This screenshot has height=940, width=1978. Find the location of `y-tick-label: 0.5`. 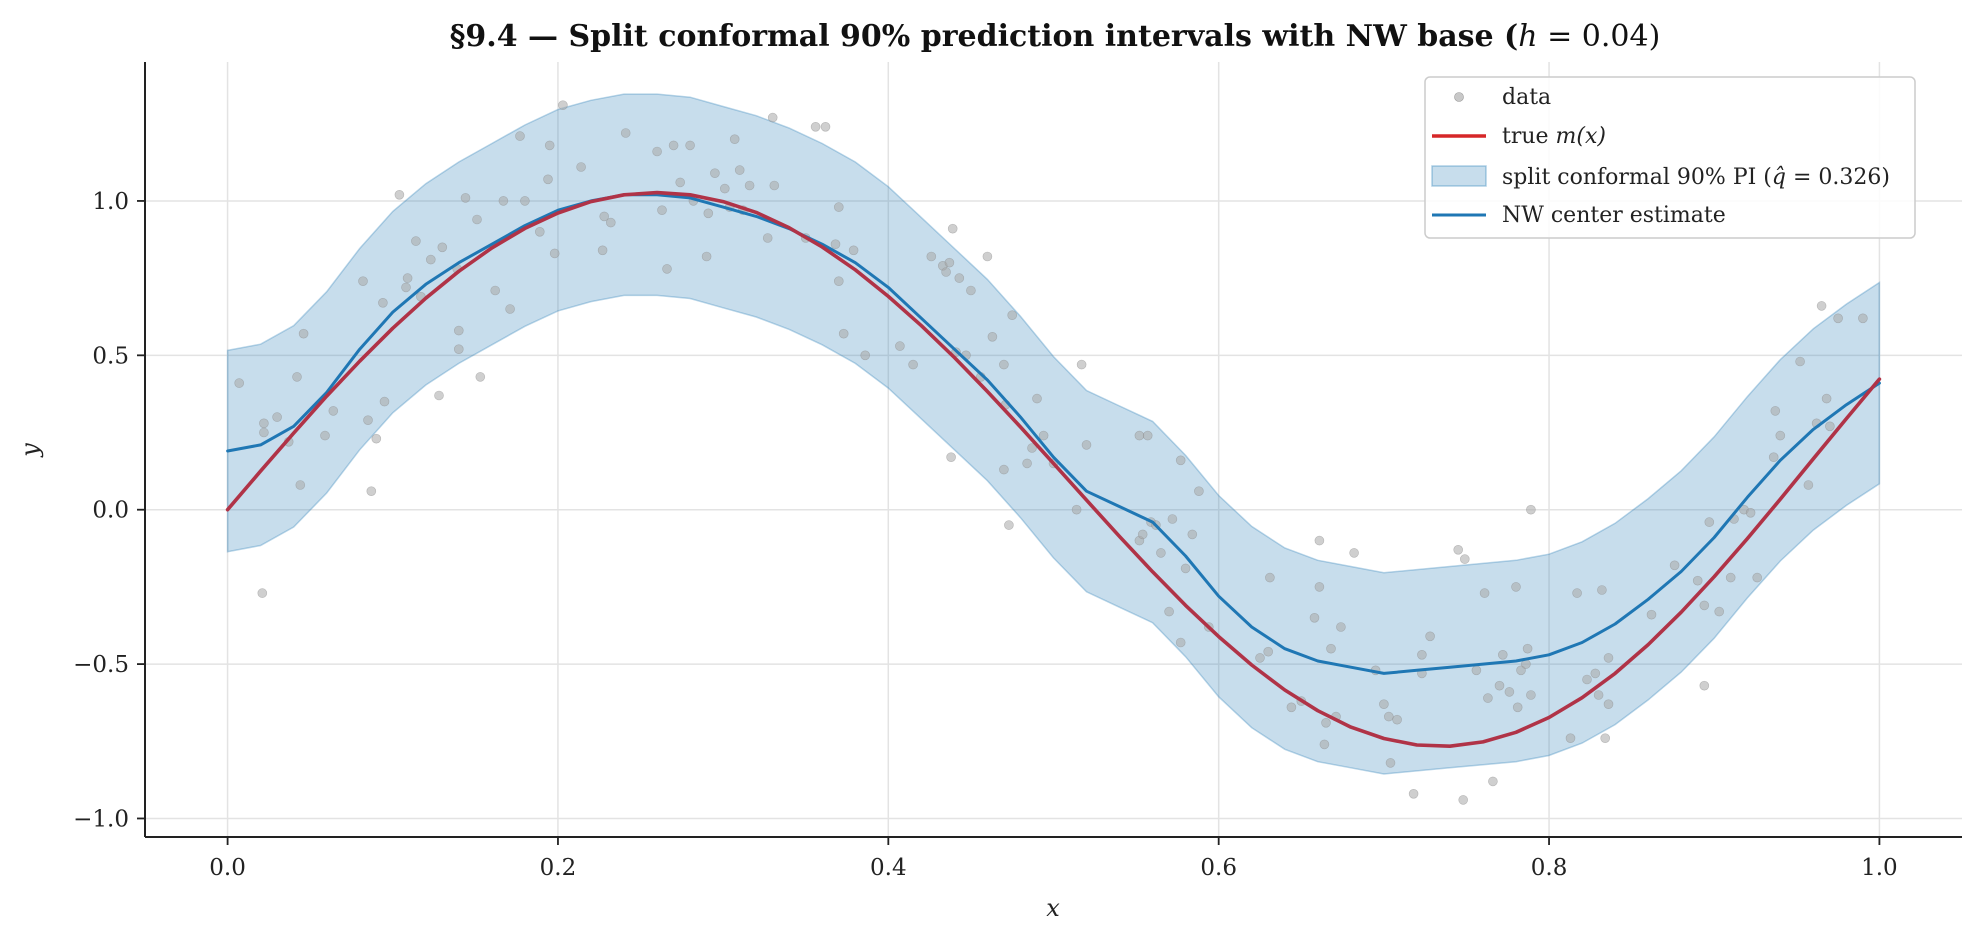

y-tick-label: 0.5 is located at coordinates (110, 356).